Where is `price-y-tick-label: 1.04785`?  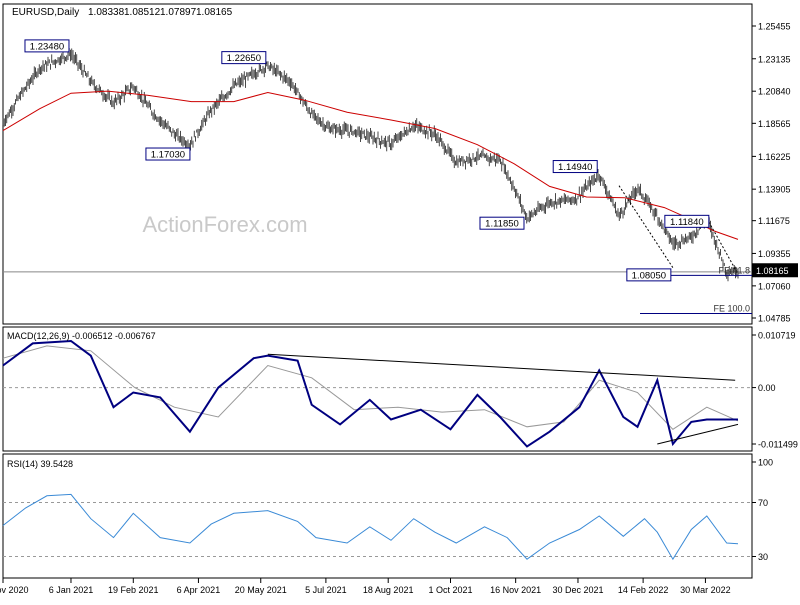 price-y-tick-label: 1.04785 is located at coordinates (774, 319).